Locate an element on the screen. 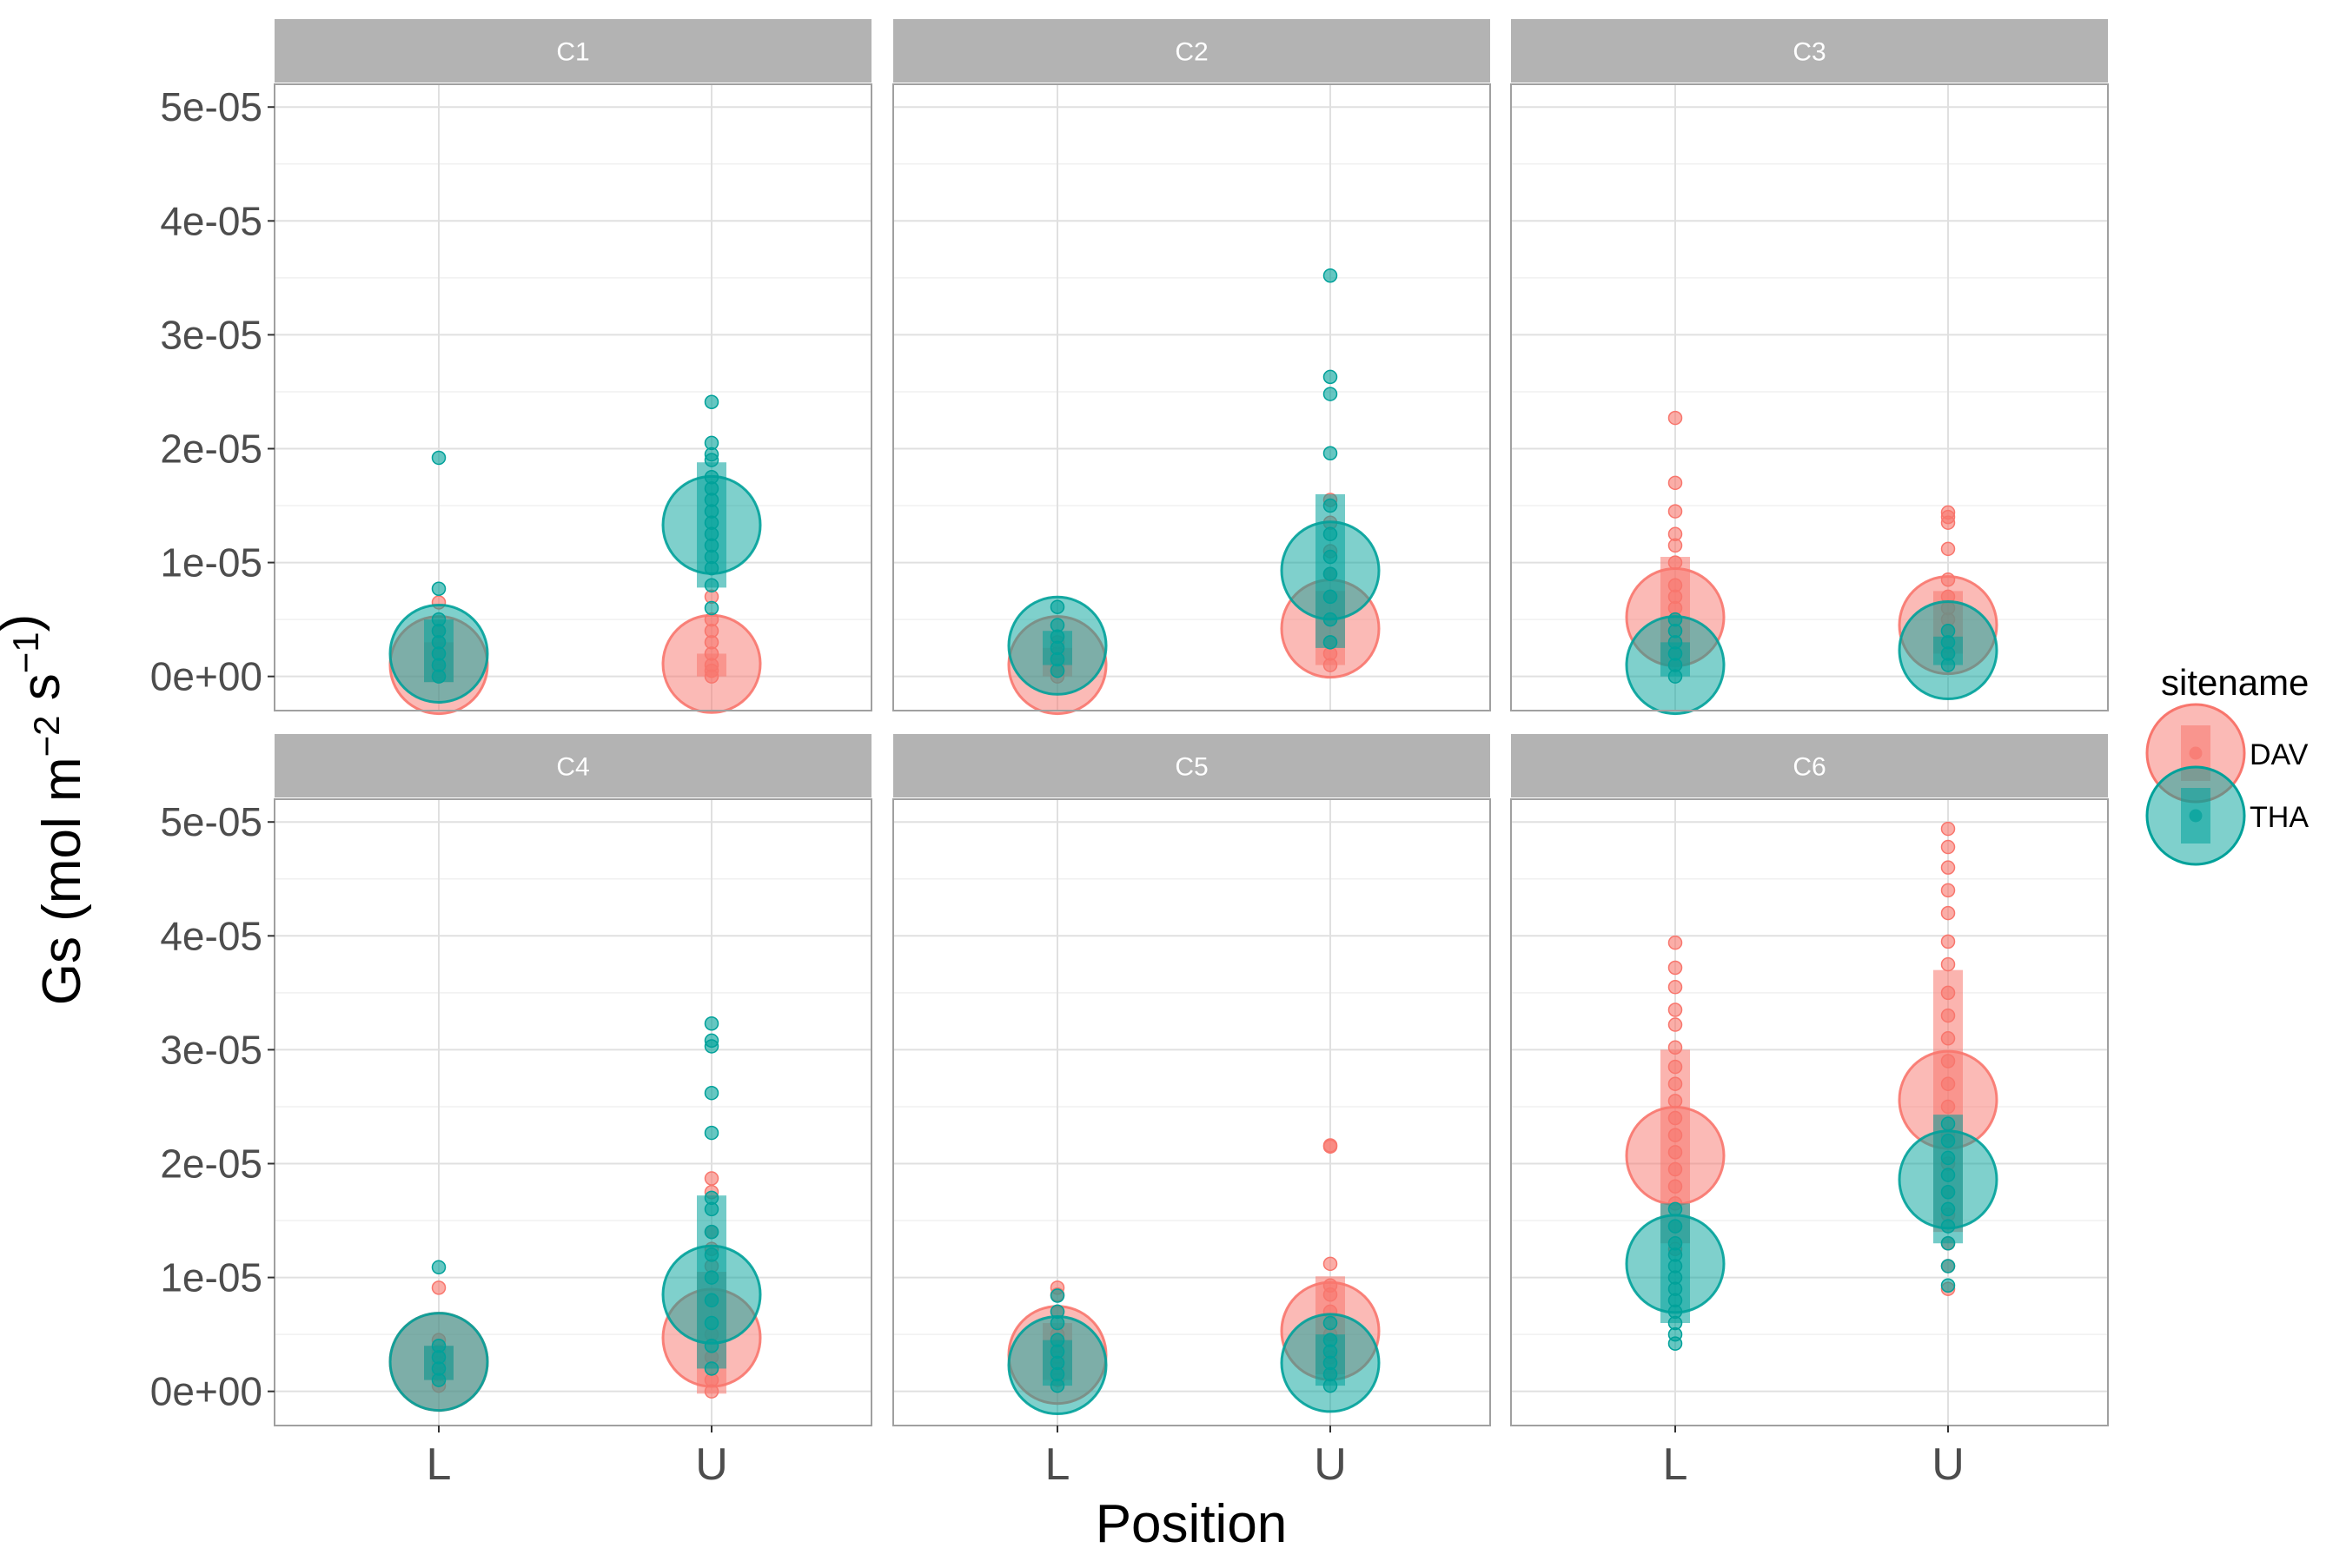  facet-strip-label: C6 is located at coordinates (1809, 767).